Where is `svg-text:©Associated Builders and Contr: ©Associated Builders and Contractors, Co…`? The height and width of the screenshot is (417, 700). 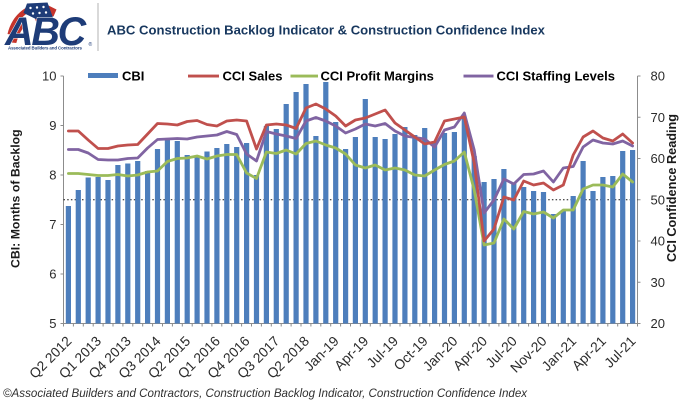 svg-text:©Associated Builders and Contr: ©Associated Builders and Contractors, Co… is located at coordinates (265, 393).